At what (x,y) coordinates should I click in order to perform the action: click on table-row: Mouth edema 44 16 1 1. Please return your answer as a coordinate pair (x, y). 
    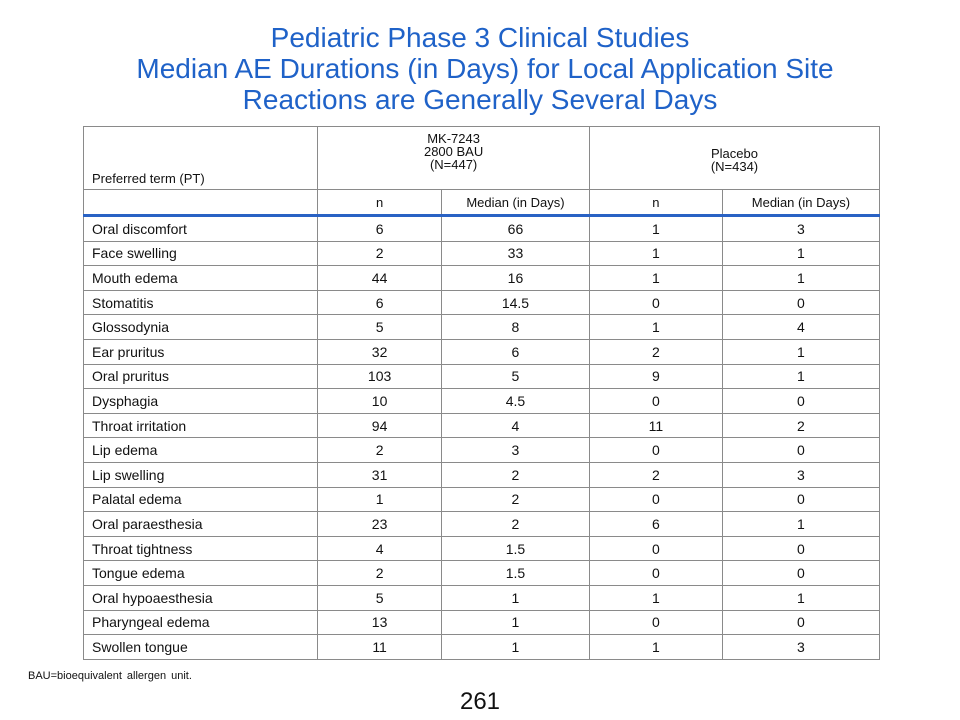
    Looking at the image, I should click on (481, 278).